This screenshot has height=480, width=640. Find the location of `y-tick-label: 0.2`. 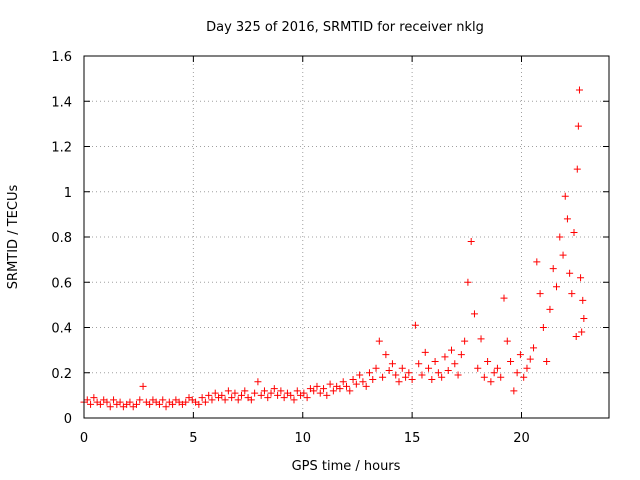

y-tick-label: 0.2 is located at coordinates (61, 374).